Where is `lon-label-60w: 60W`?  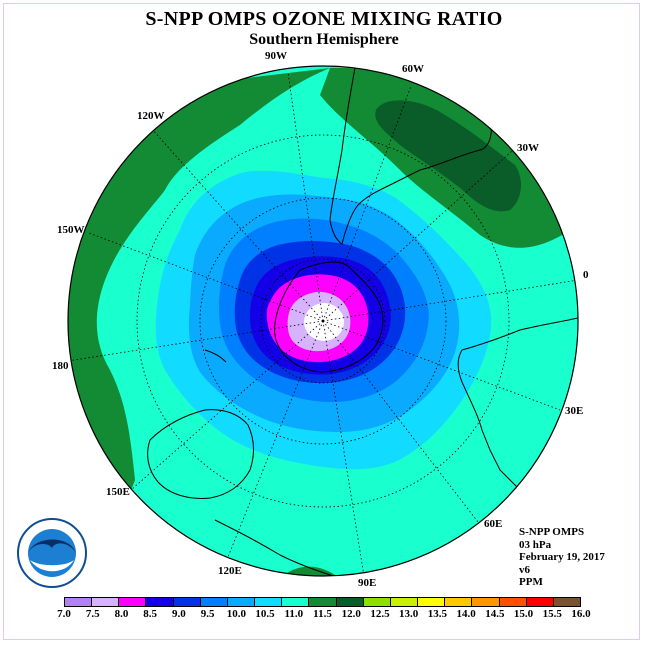
lon-label-60w: 60W is located at coordinates (413, 69).